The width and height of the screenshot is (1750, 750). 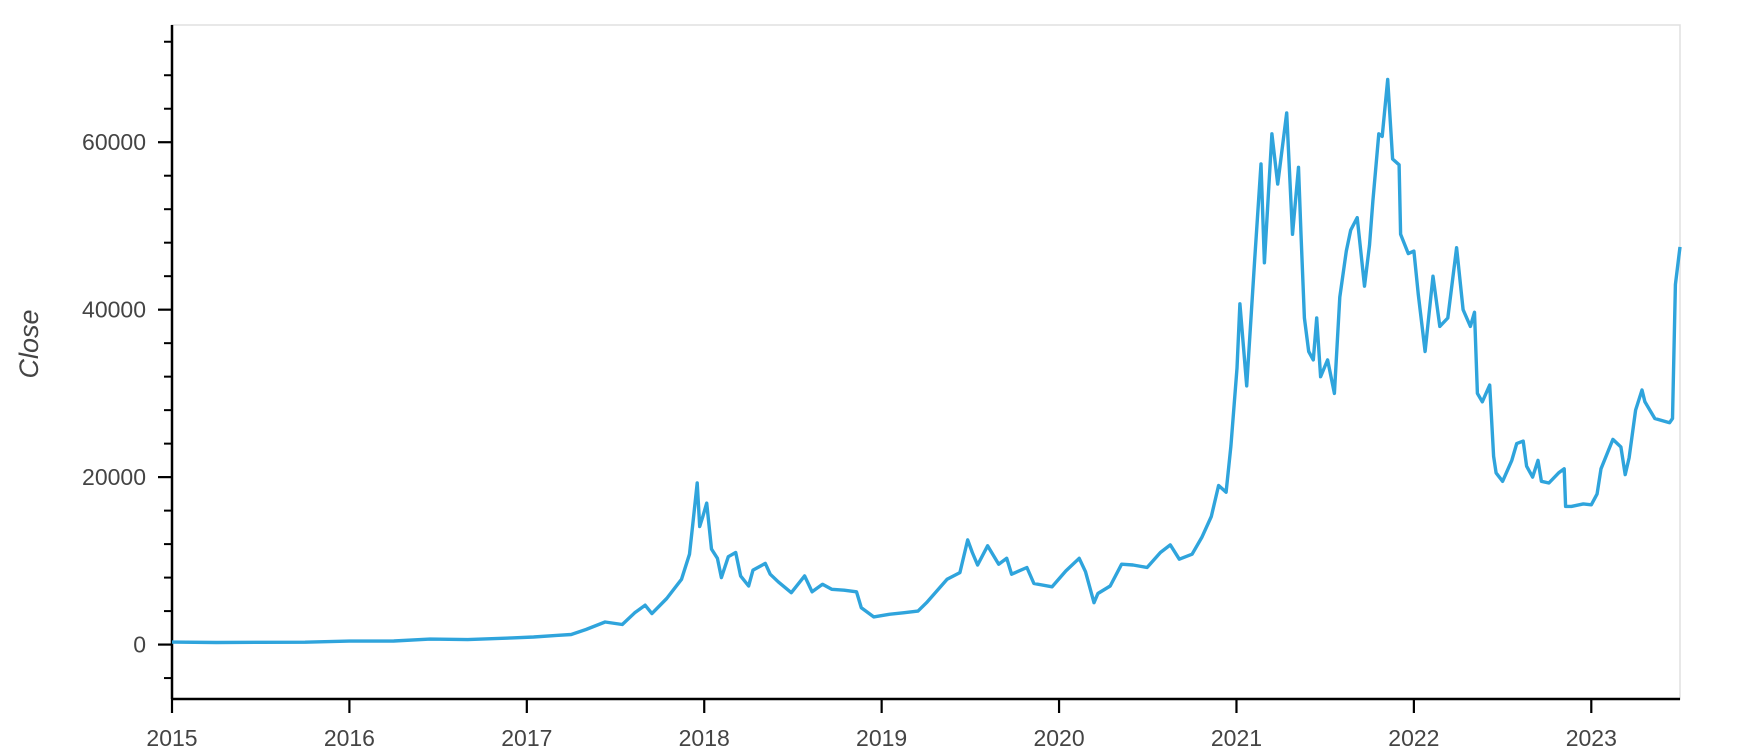 I want to click on x-tick-label: 2020, so click(x=1058, y=737).